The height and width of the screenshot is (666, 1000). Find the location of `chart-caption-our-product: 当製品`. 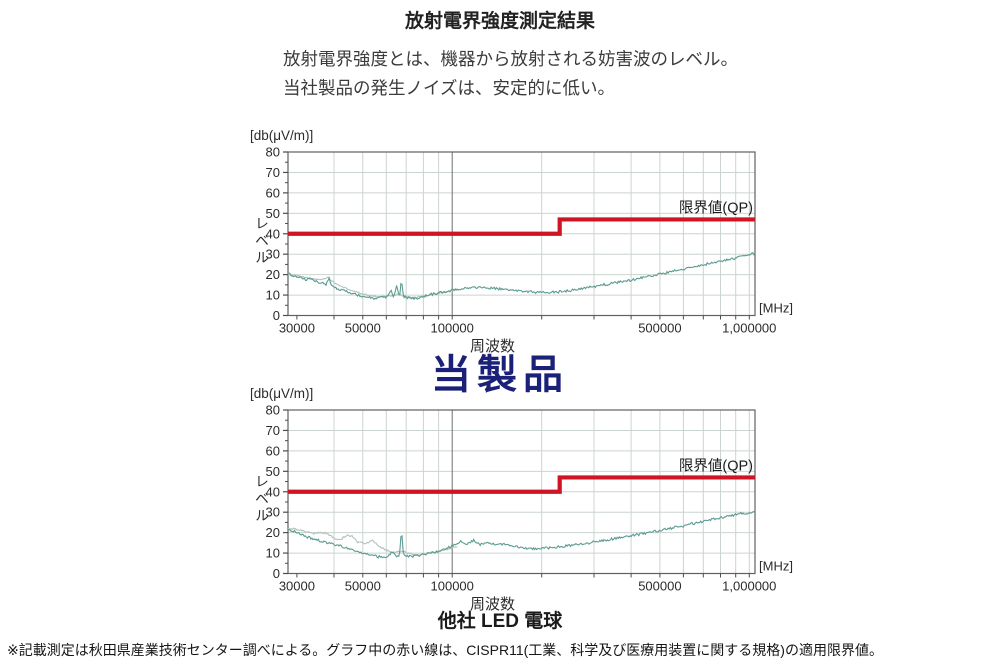

chart-caption-our-product: 当製品 is located at coordinates (500, 375).